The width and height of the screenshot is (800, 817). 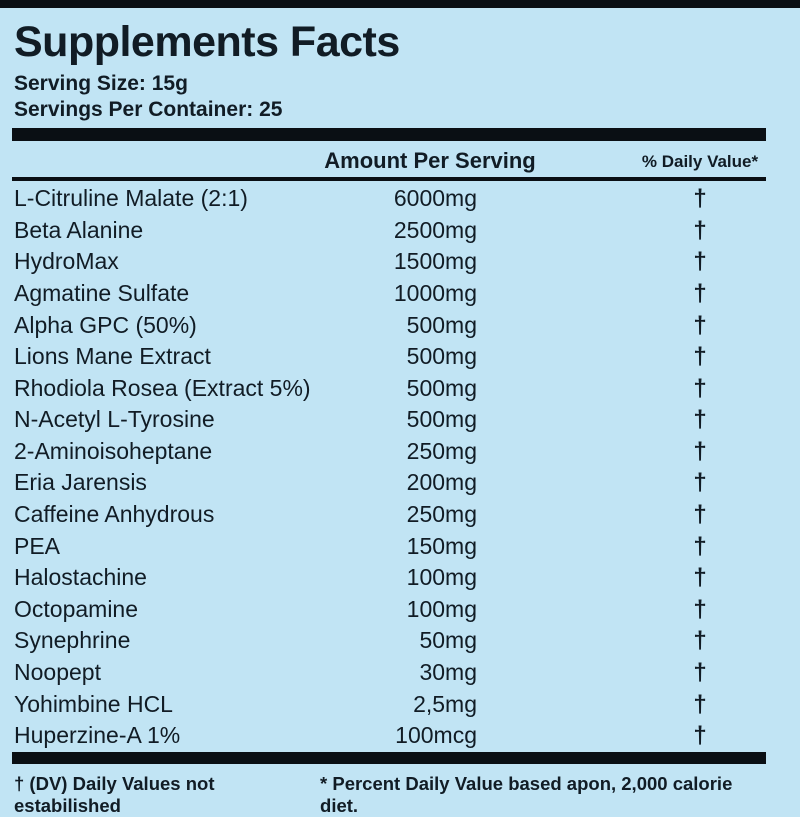 What do you see at coordinates (435, 261) in the screenshot?
I see `ingredient-amount: 1500mg` at bounding box center [435, 261].